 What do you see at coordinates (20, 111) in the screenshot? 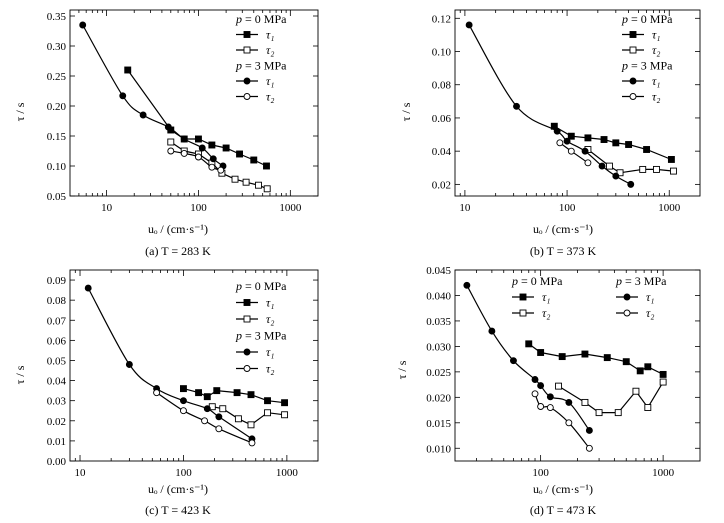
I see `panel-a-ylabel: τ / s` at bounding box center [20, 111].